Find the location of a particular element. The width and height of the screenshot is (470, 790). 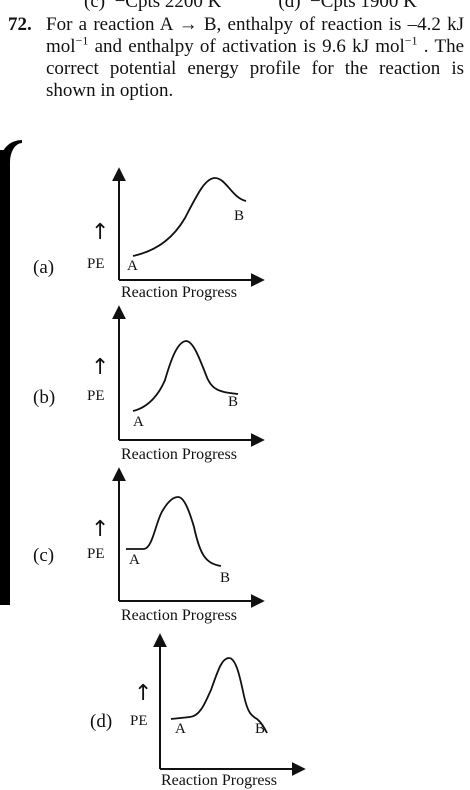

option-b-x-axis-label: Reaction Progress is located at coordinates (179, 454).